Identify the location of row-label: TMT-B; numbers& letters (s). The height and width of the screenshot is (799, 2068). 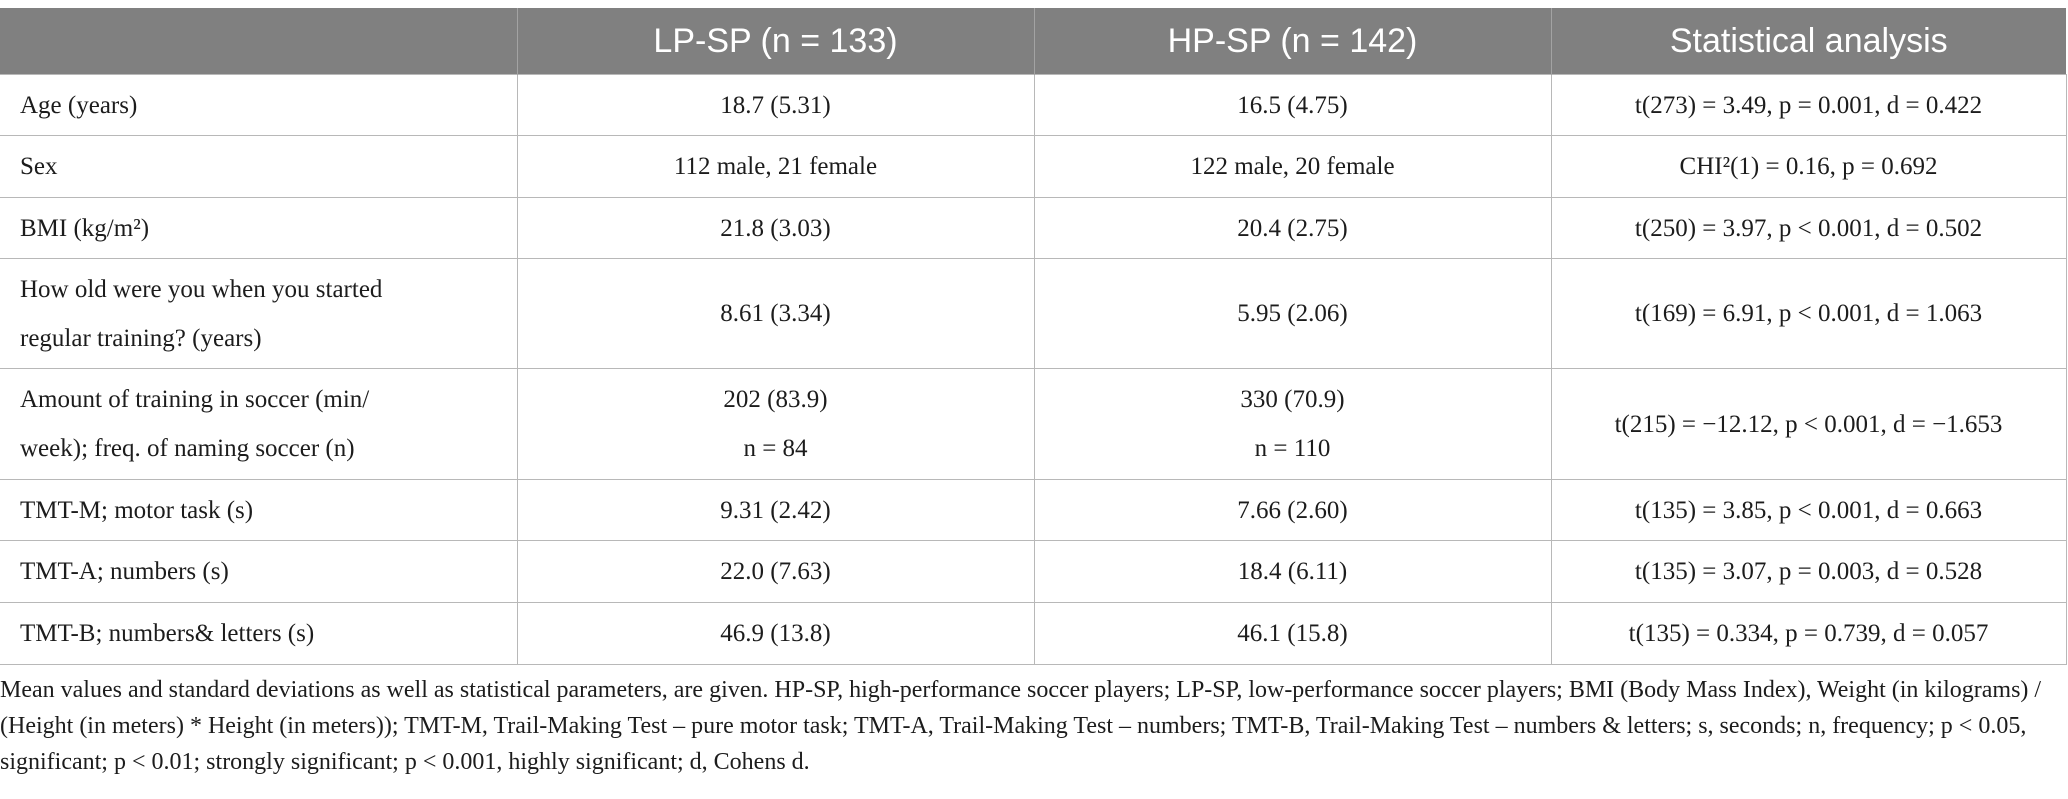
(259, 633).